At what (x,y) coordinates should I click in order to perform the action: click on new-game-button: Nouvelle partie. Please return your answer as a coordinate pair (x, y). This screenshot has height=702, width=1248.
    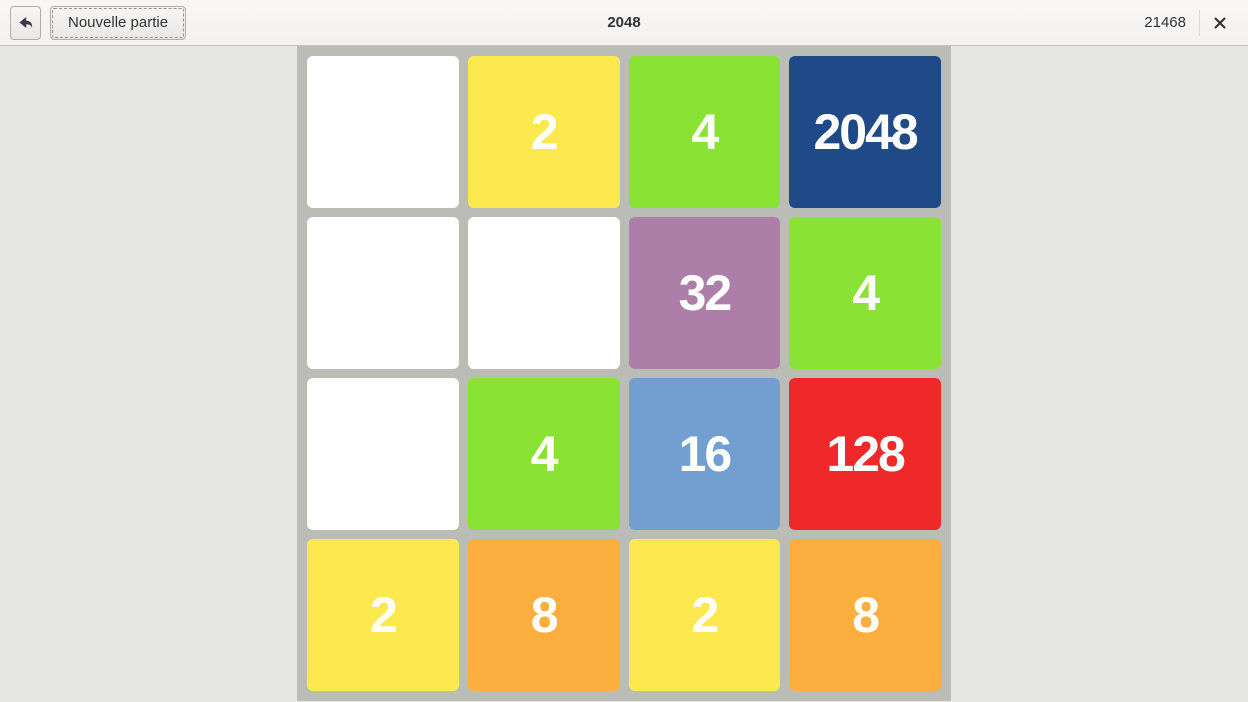
    Looking at the image, I should click on (118, 22).